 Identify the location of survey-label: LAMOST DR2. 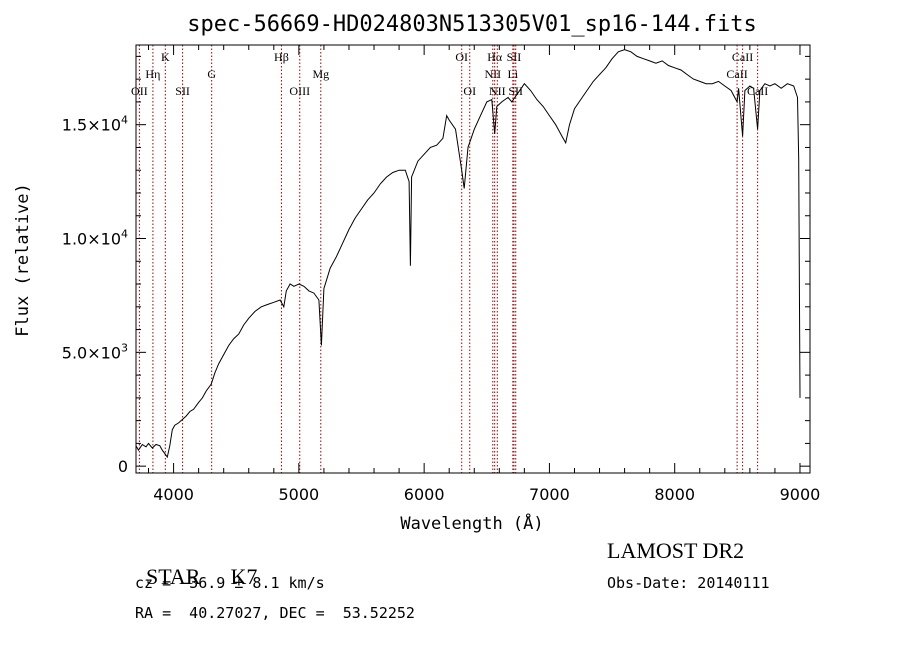
(676, 550).